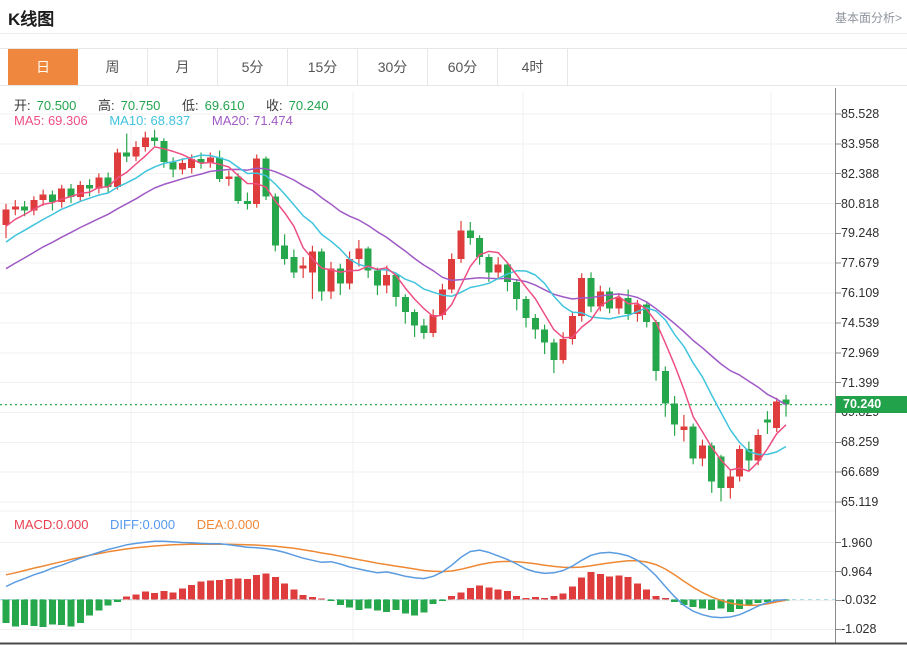 This screenshot has height=645, width=907. I want to click on tab-15min: 15分, so click(323, 67).